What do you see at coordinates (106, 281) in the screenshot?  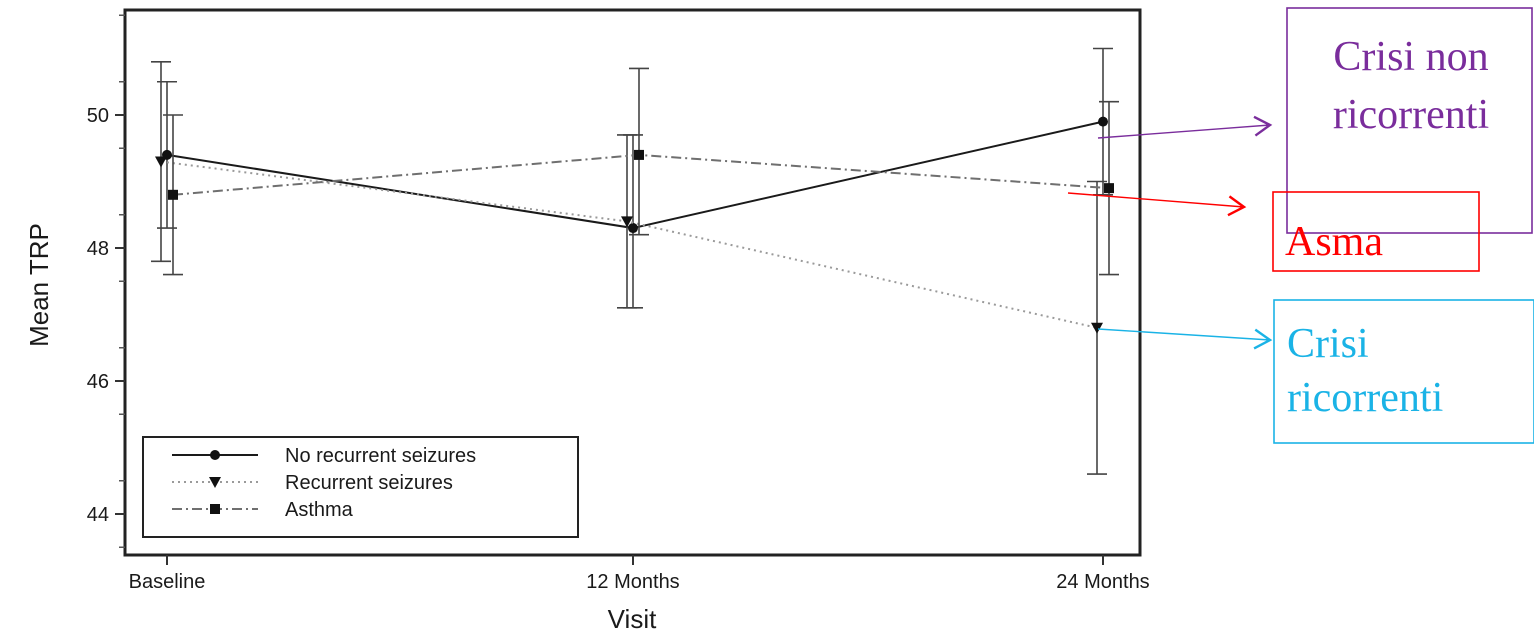 I see `y-axis: 44 46 48 50` at bounding box center [106, 281].